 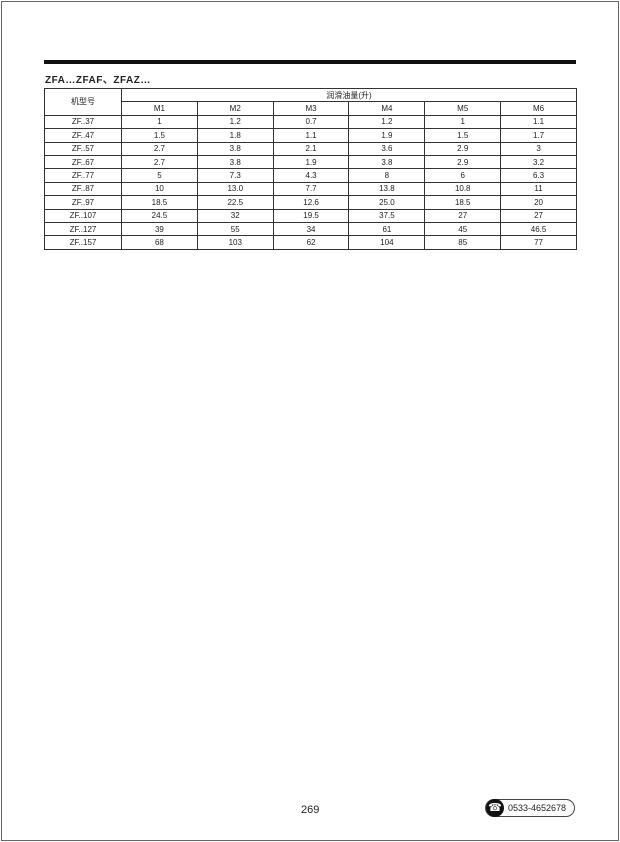 What do you see at coordinates (387, 189) in the screenshot?
I see `value-cell: 13.8` at bounding box center [387, 189].